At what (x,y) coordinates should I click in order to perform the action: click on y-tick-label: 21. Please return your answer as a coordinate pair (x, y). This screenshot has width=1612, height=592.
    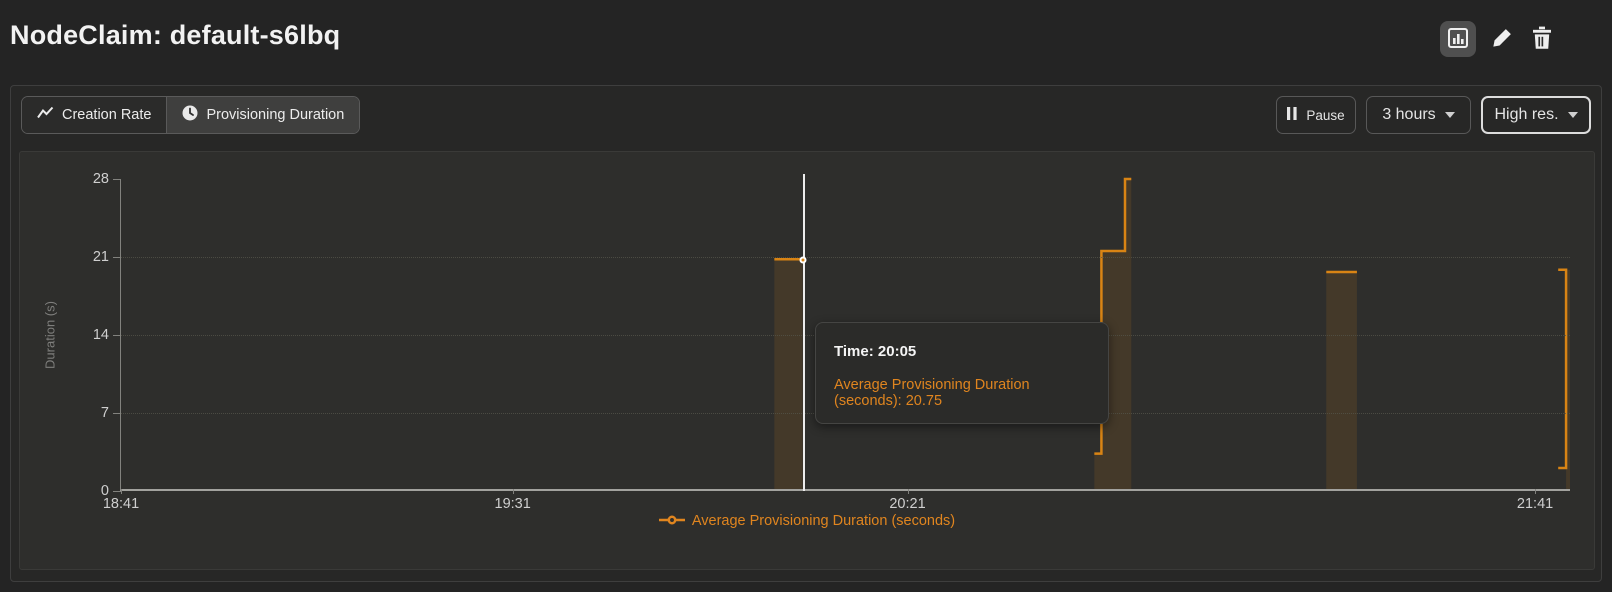
    Looking at the image, I should click on (100, 257).